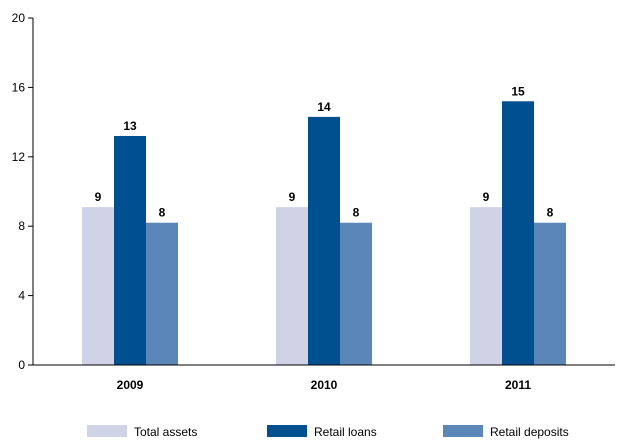 The image size is (630, 441). What do you see at coordinates (518, 91) in the screenshot?
I see `data-label: 15` at bounding box center [518, 91].